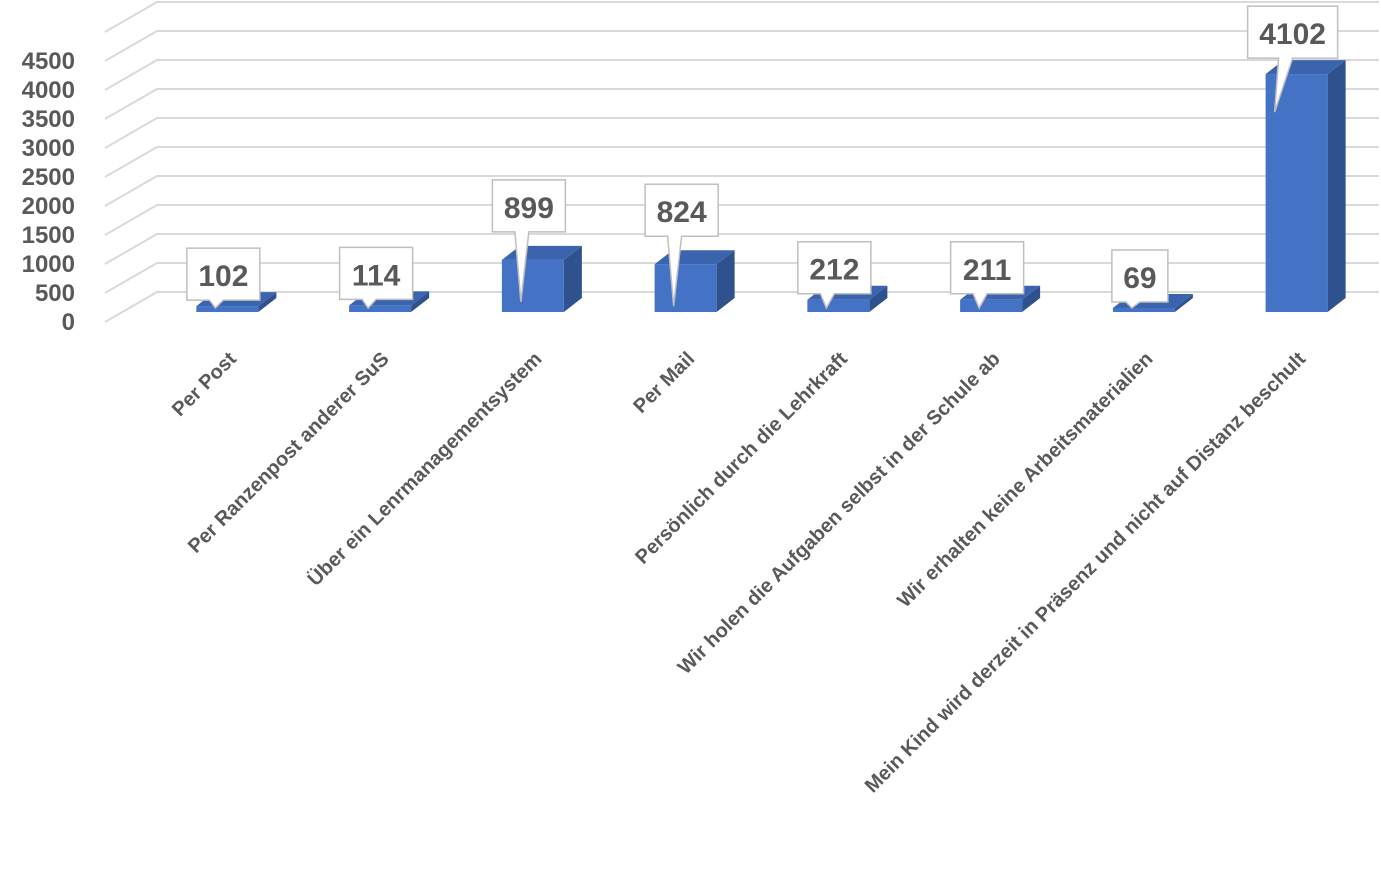 This screenshot has width=1381, height=886. I want to click on y-tick-label: 2000, so click(48, 206).